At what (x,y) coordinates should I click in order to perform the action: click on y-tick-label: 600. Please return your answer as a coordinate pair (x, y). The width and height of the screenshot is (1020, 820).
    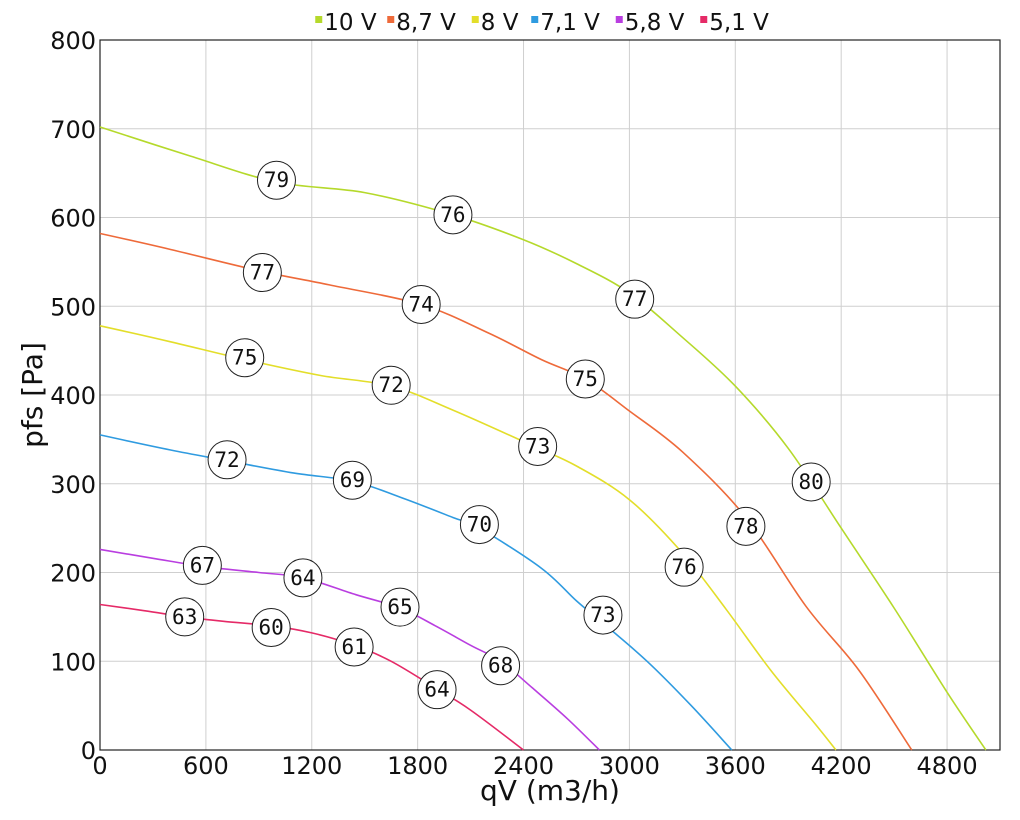
    Looking at the image, I should click on (73, 219).